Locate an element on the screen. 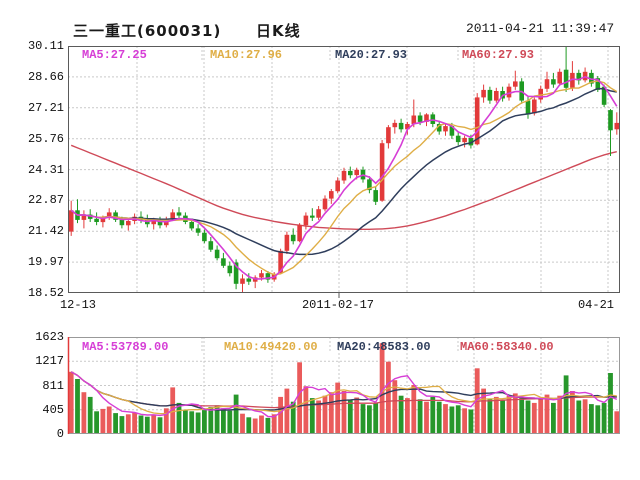  price-ma5-label: MA5:27.25 is located at coordinates (114, 55).